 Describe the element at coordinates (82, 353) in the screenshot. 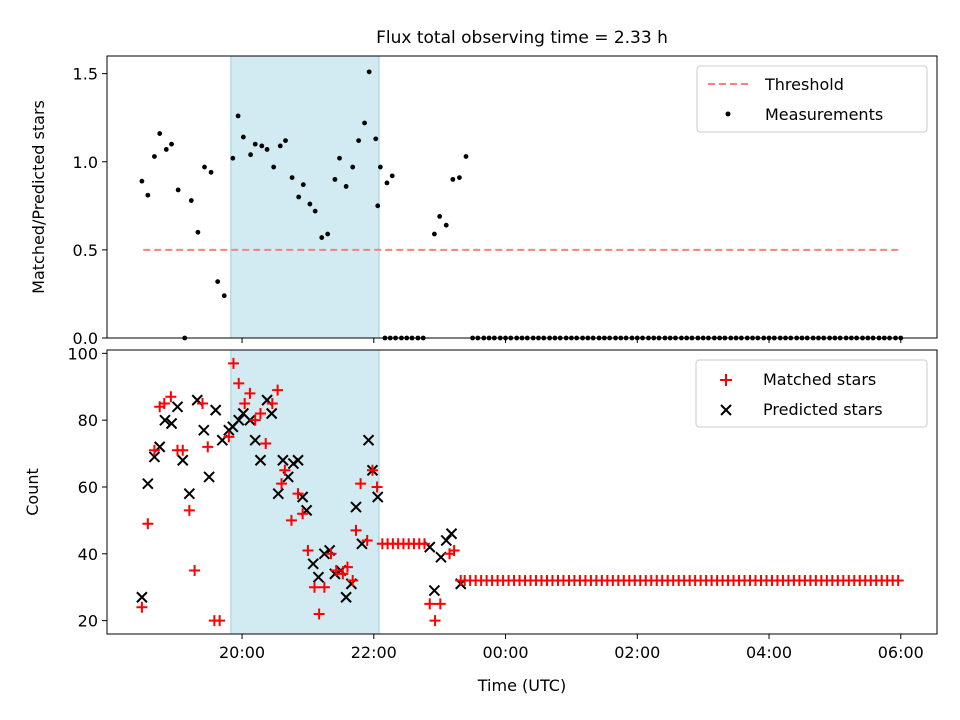

I see `count-y-tick-label: 100` at that location.